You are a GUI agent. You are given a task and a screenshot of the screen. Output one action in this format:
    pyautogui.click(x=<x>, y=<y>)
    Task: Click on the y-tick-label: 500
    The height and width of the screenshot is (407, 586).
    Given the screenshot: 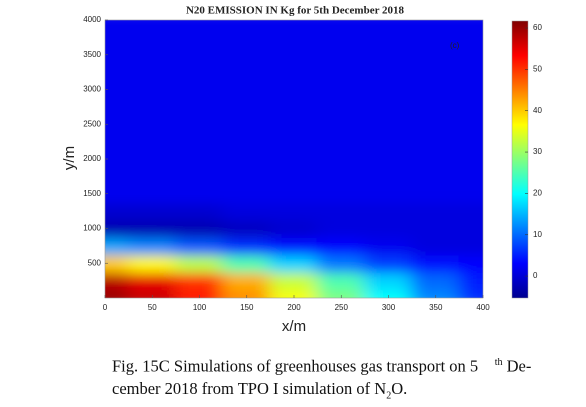 What is the action you would take?
    pyautogui.click(x=95, y=262)
    